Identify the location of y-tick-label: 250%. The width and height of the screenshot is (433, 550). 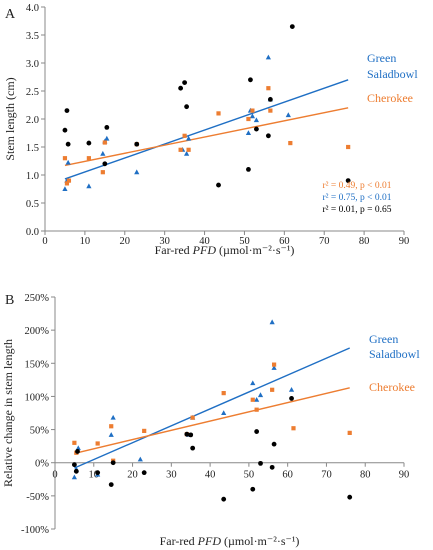
(37, 298).